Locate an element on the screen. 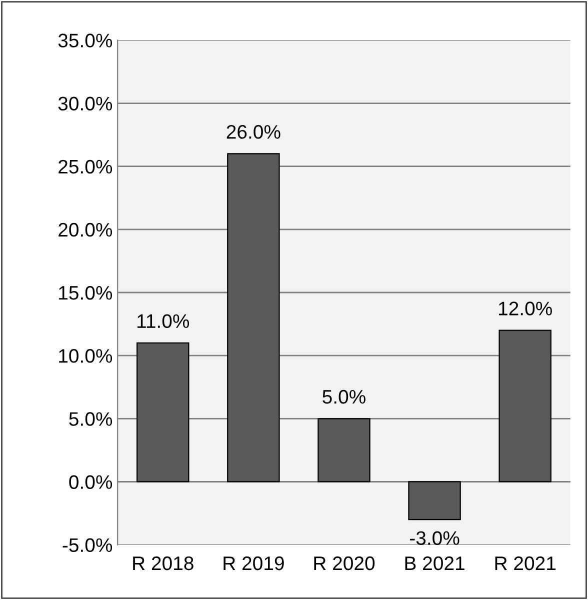  data-label: -3.0% is located at coordinates (435, 538).